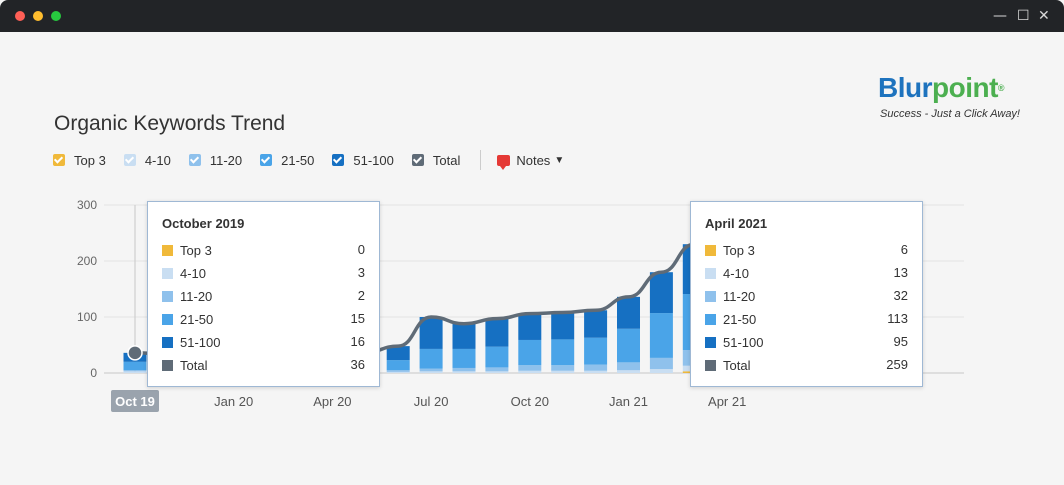 The image size is (1064, 485). What do you see at coordinates (950, 114) in the screenshot?
I see `logo-tagline: Success - Just a Click Away!` at bounding box center [950, 114].